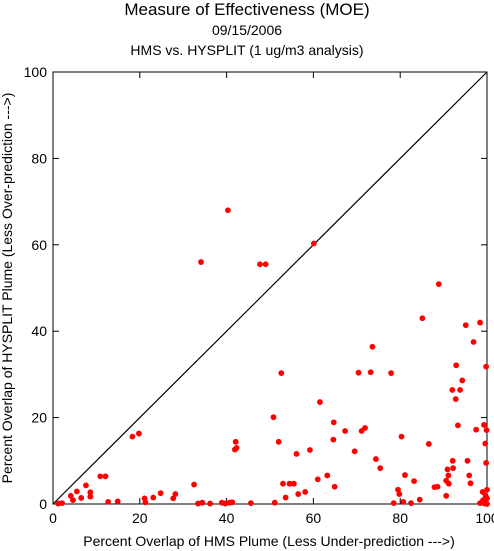  I want to click on x-tick-label: 100, so click(484, 518).